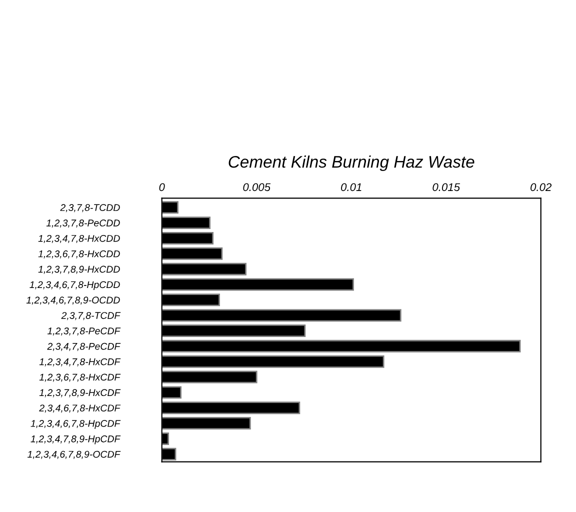  Describe the element at coordinates (541, 187) in the screenshot. I see `x-tick-label: 0.02` at that location.